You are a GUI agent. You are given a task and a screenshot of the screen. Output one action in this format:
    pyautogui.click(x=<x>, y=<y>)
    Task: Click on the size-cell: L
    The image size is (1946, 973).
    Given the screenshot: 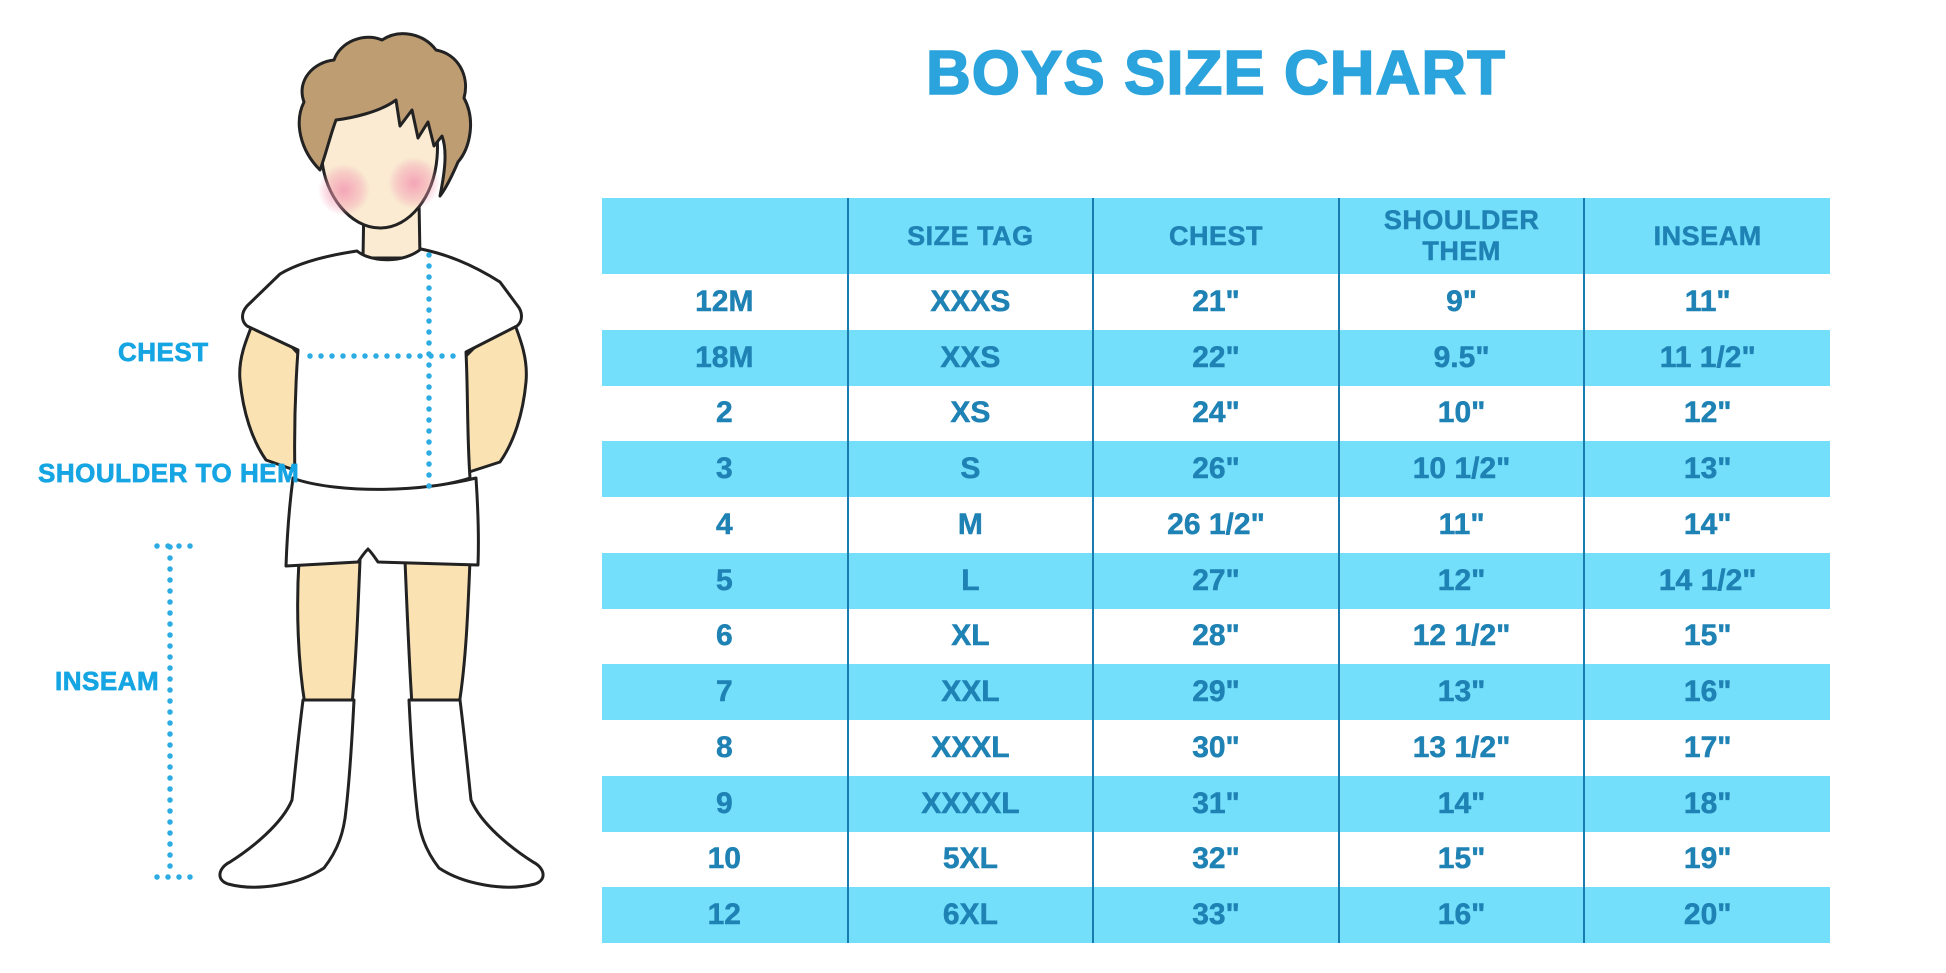 What is the action you would take?
    pyautogui.click(x=970, y=580)
    